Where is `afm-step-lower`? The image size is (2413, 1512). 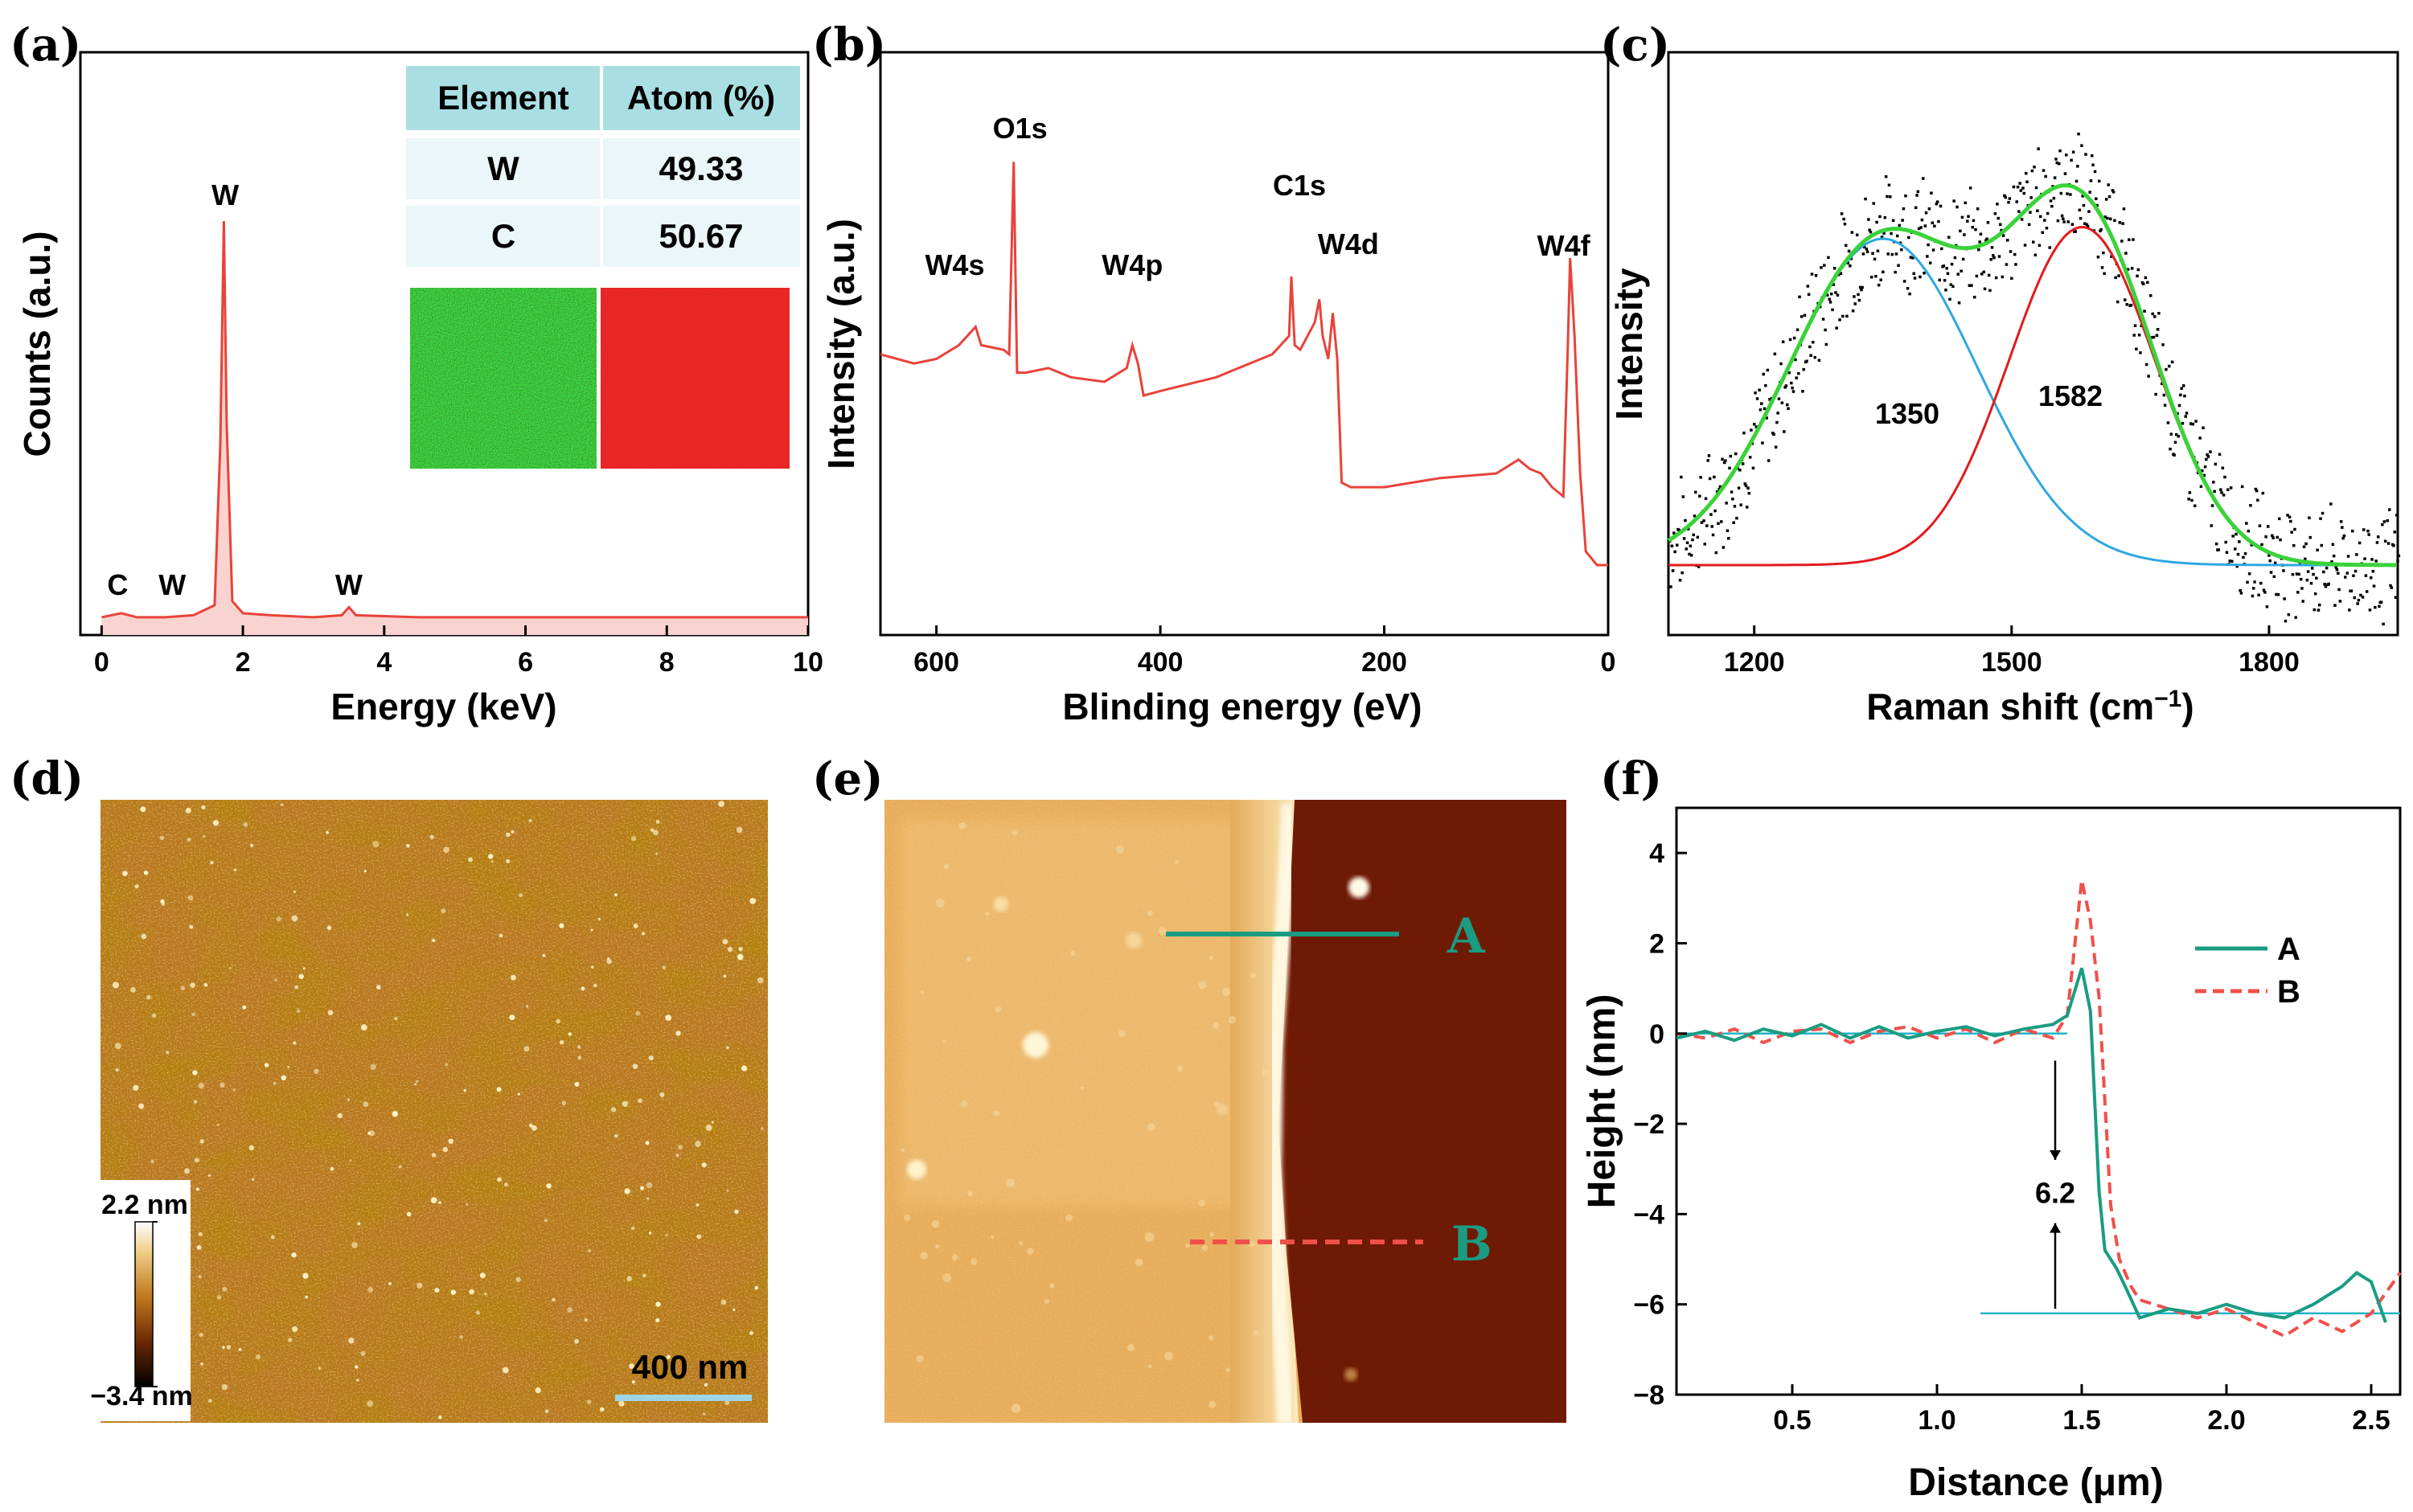 afm-step-lower is located at coordinates (1422, 1111).